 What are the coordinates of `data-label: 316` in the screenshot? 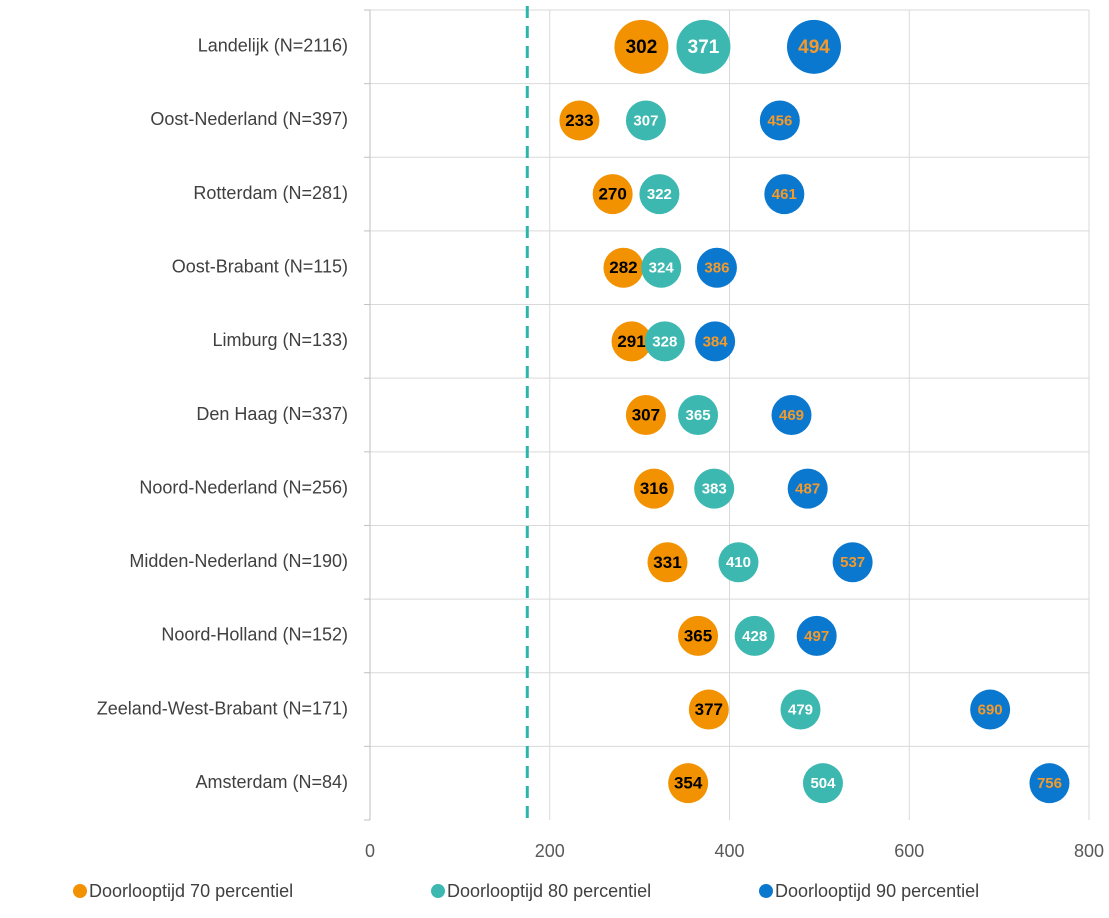 It's located at (654, 488).